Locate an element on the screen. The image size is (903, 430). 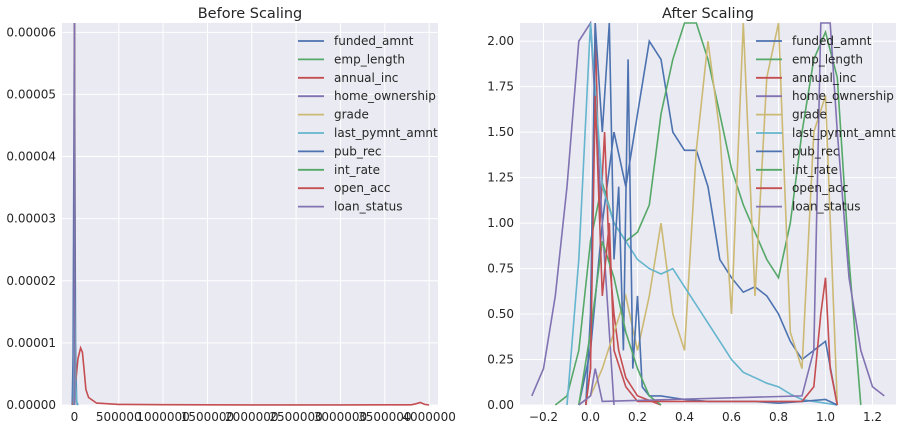
x-tick-label: −0.2 is located at coordinates (543, 417).